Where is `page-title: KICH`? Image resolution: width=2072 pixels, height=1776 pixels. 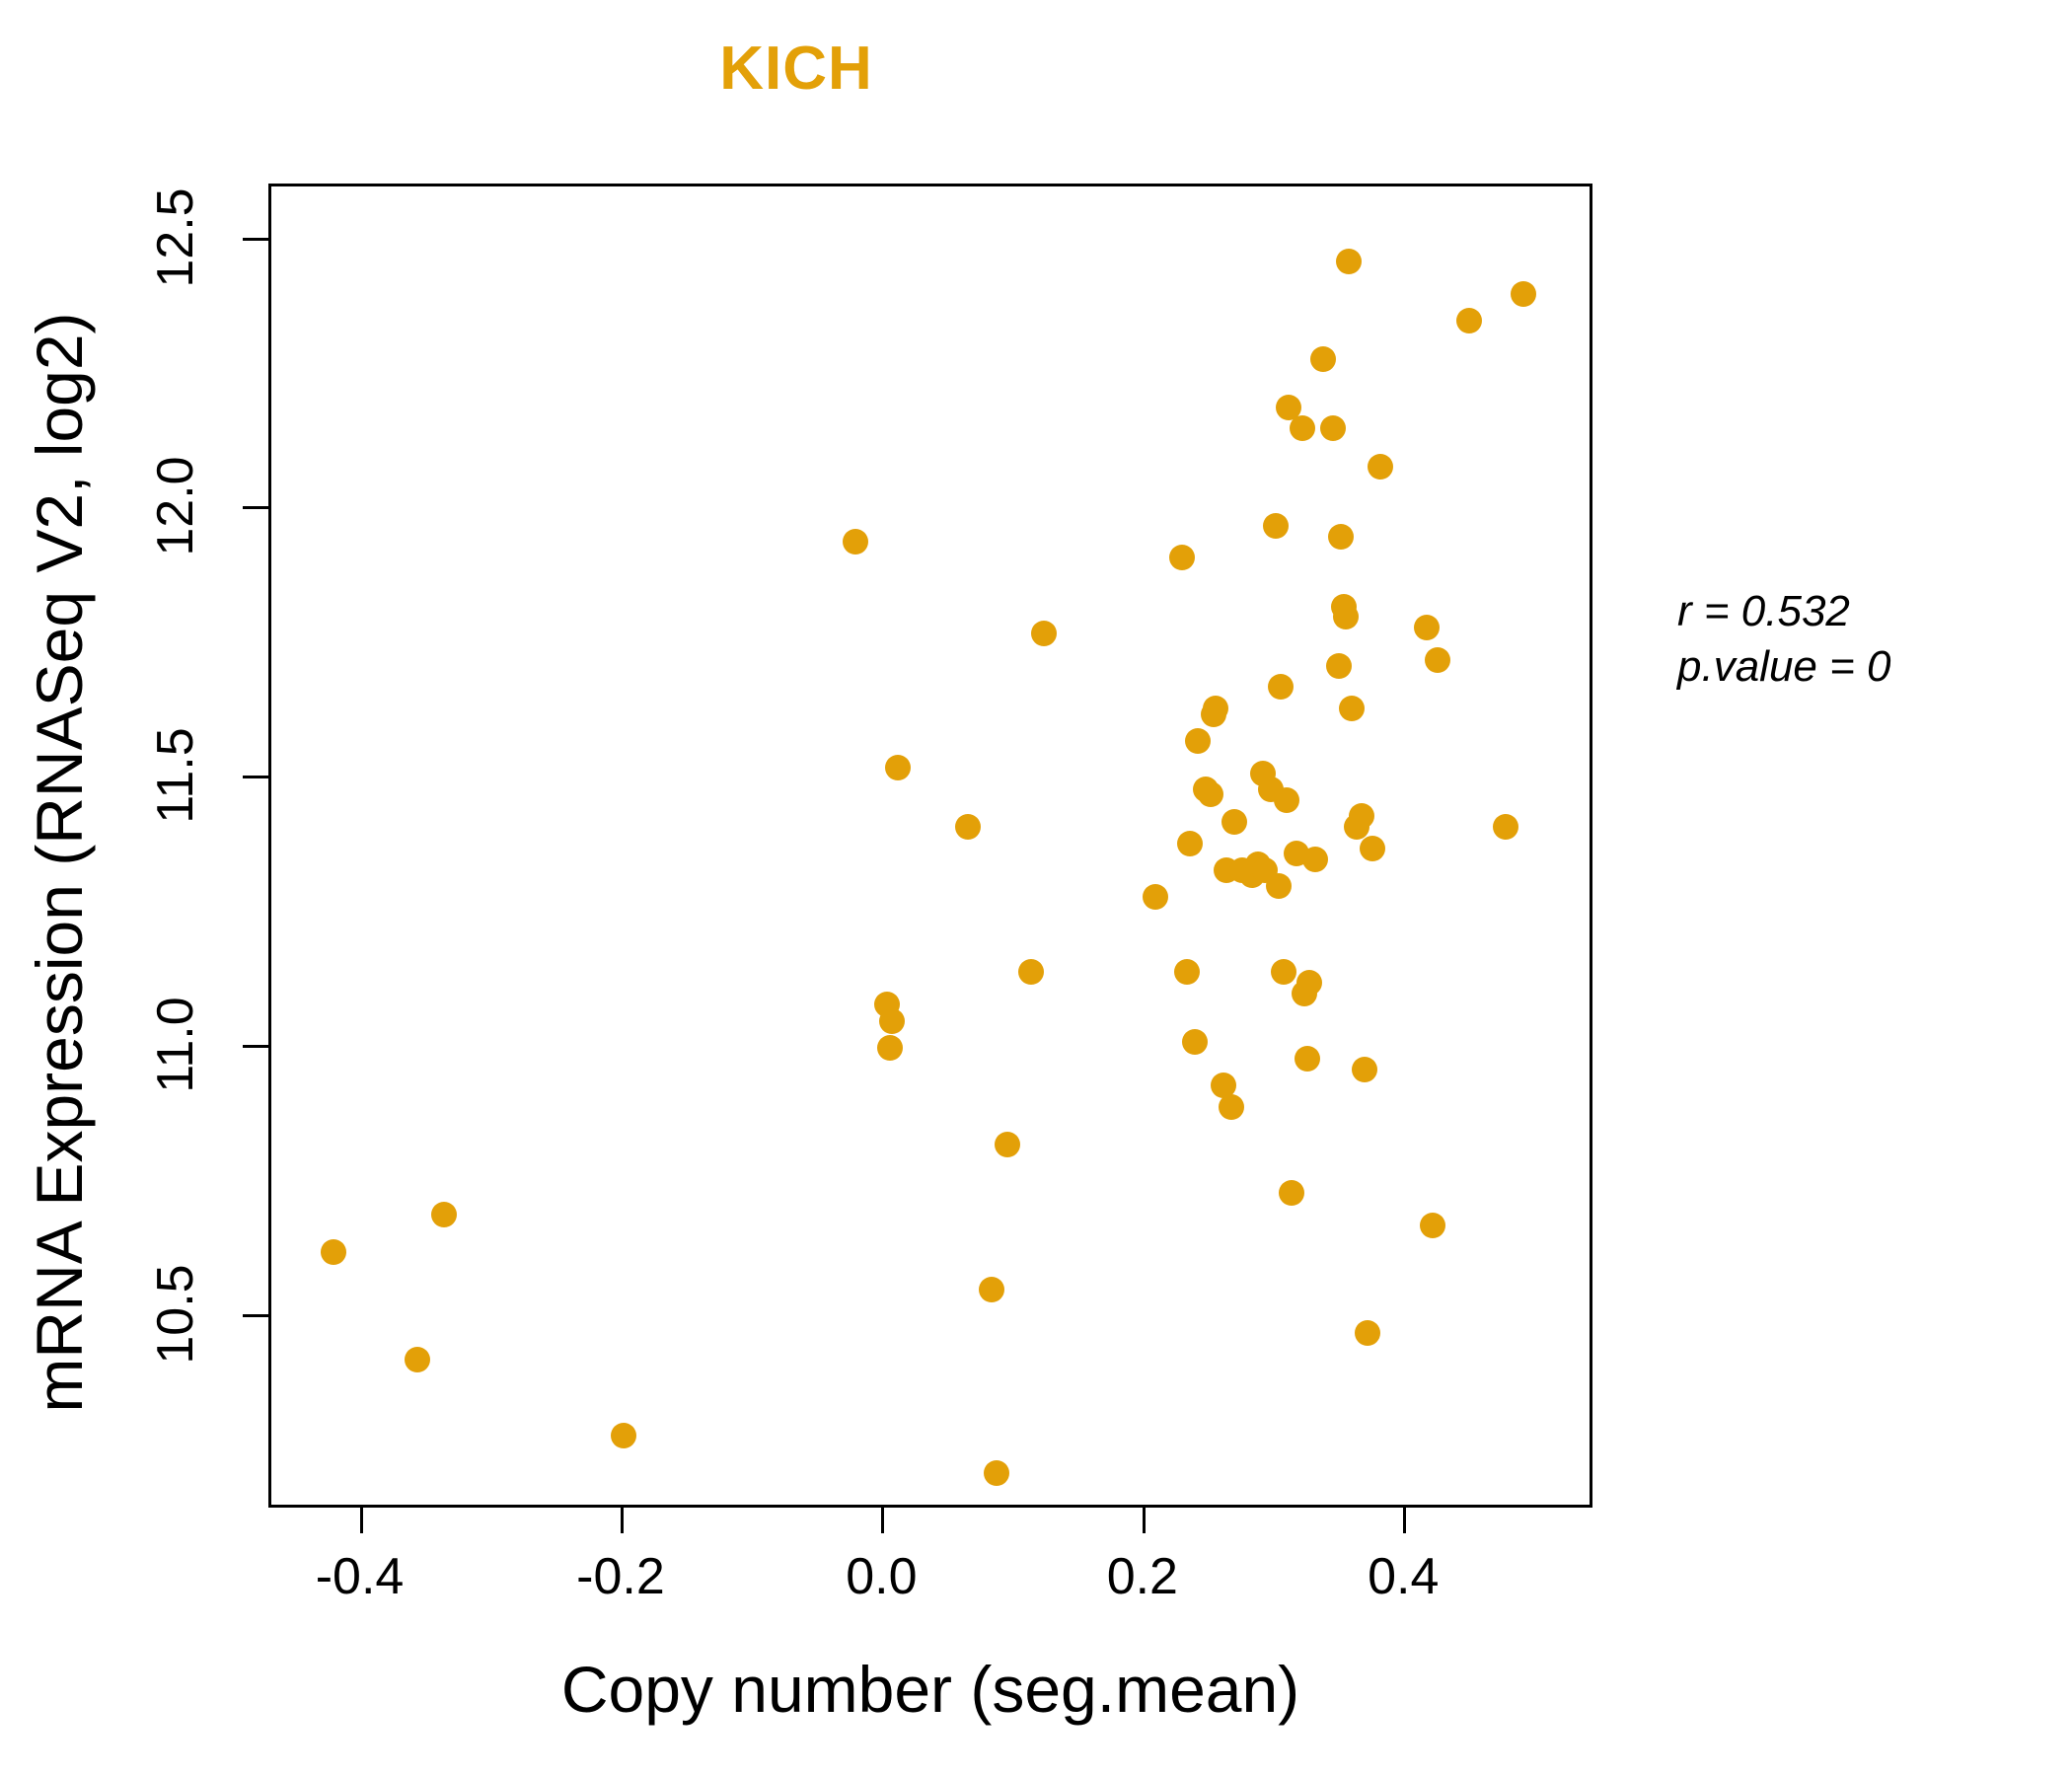 page-title: KICH is located at coordinates (796, 69).